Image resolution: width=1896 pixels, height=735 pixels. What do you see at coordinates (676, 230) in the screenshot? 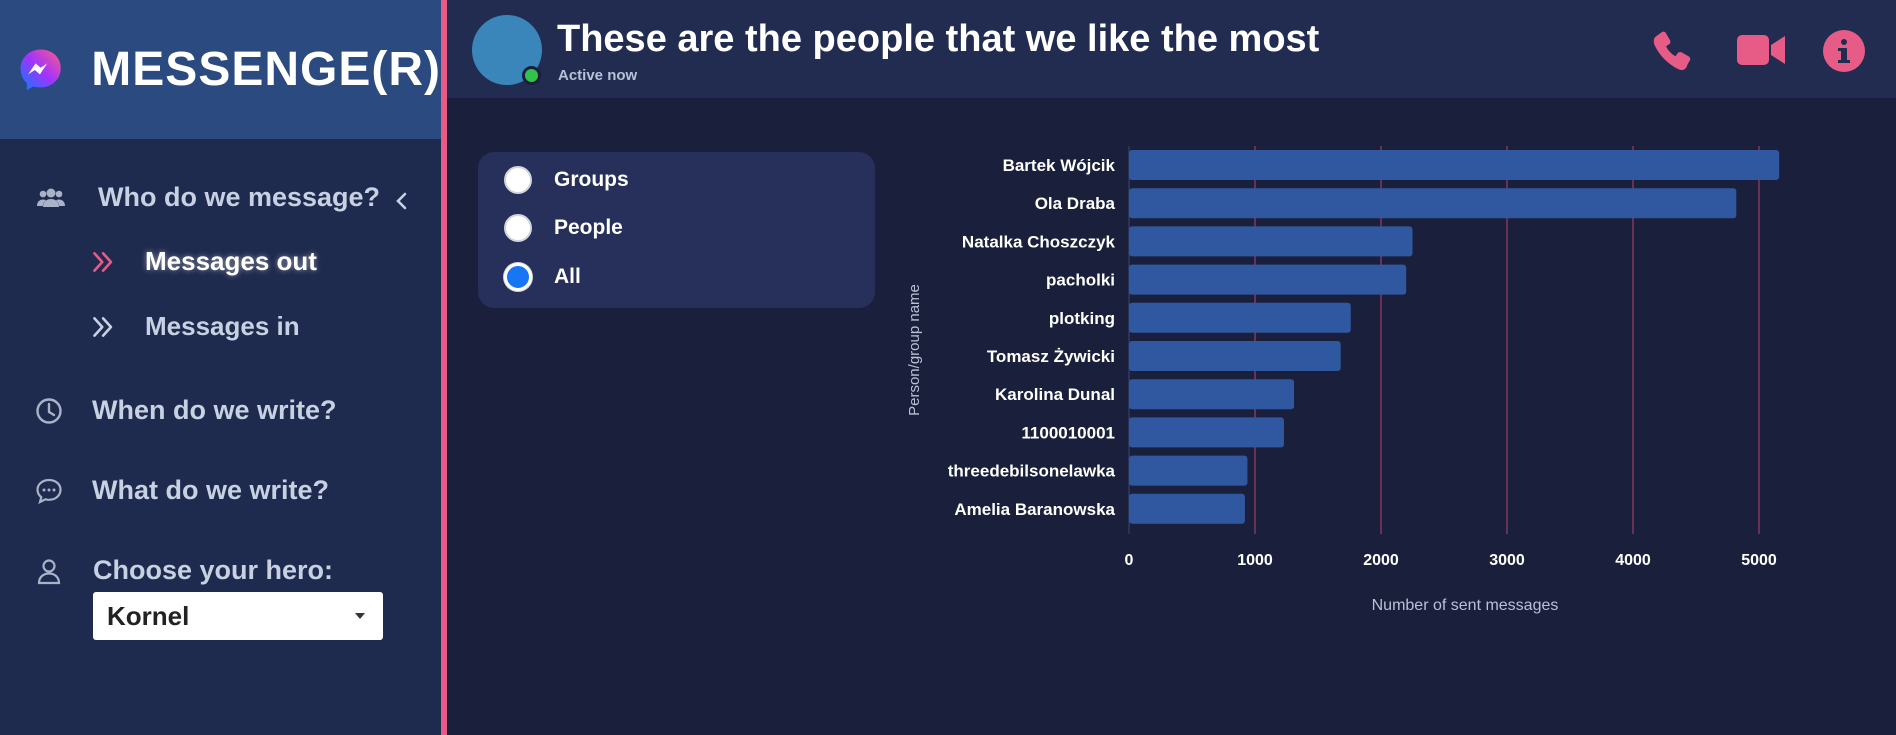
I see `filter-card: Groups People All` at bounding box center [676, 230].